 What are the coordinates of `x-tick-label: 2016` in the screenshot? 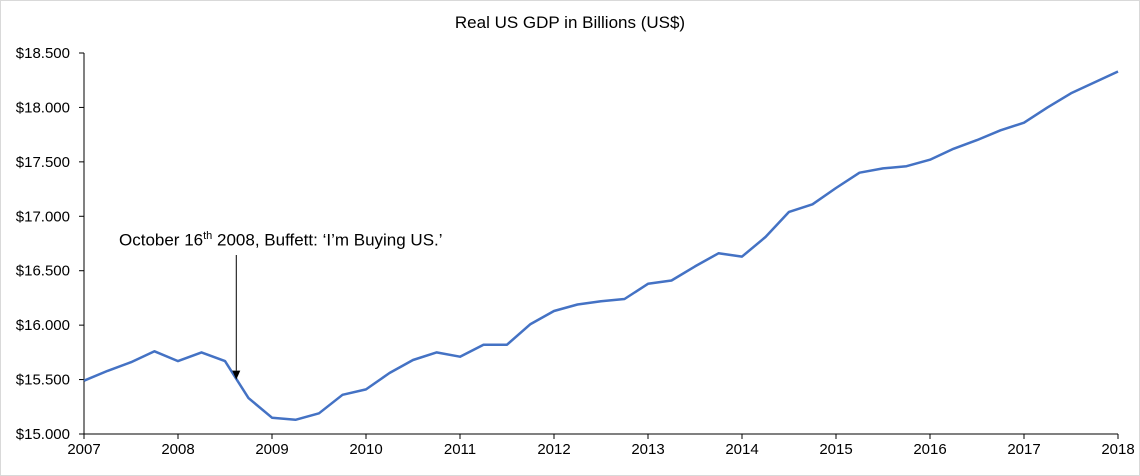 It's located at (929, 449).